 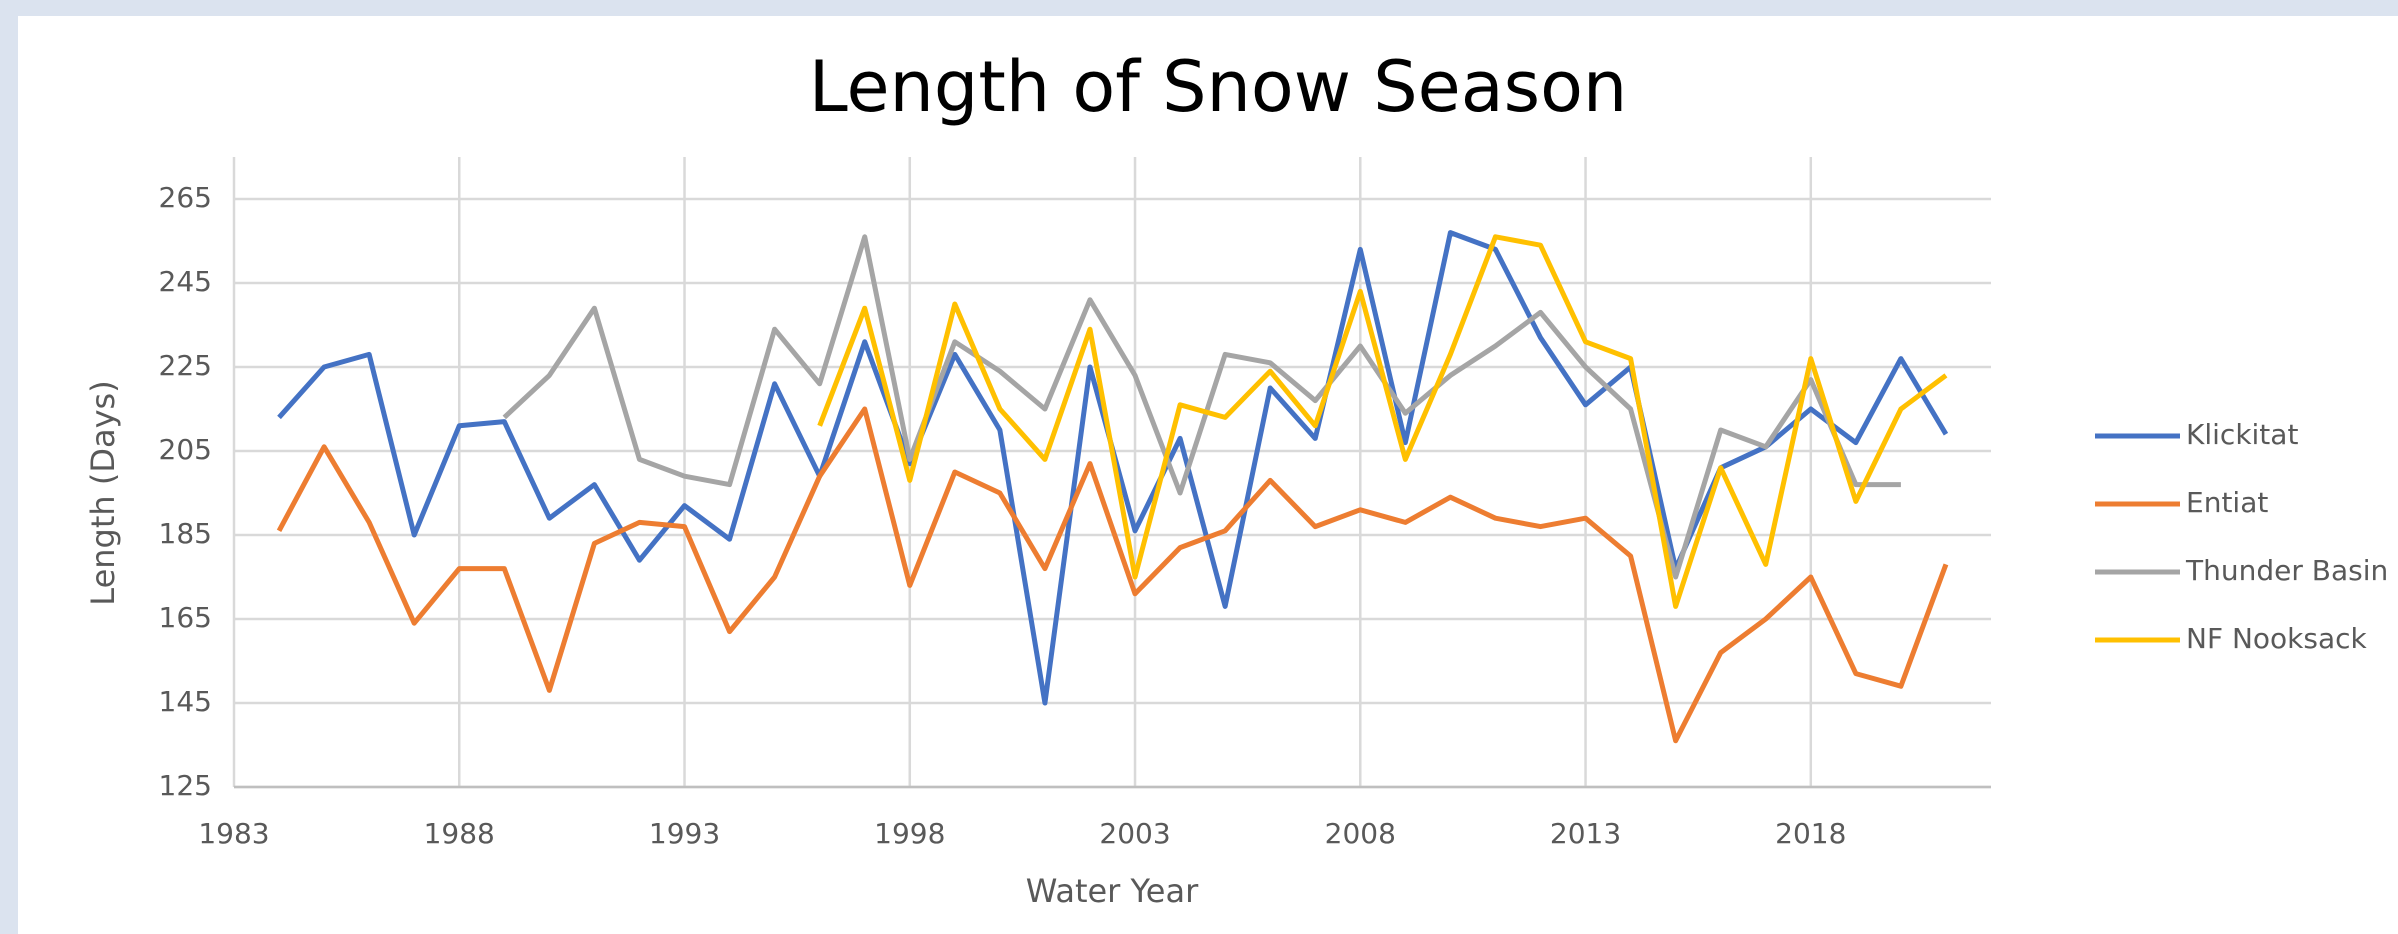 I want to click on y-axis-label: Length (Days), so click(x=103, y=492).